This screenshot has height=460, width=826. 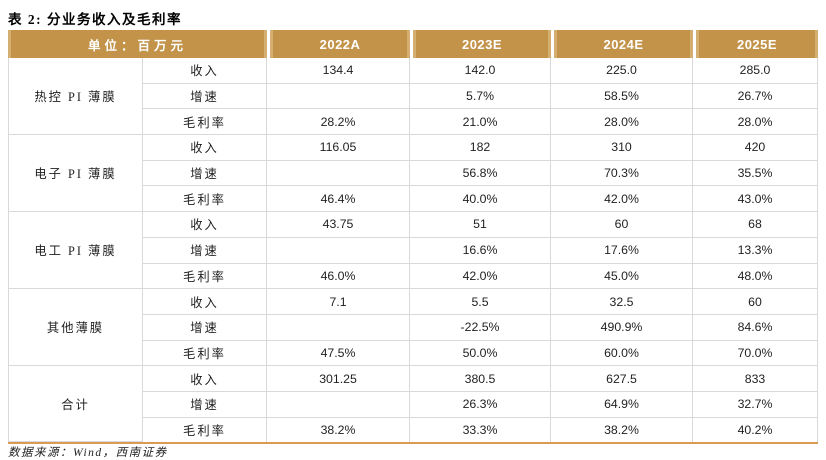 I want to click on table-row: 增速 16.6% 17.6% 13.3%, so click(x=413, y=250).